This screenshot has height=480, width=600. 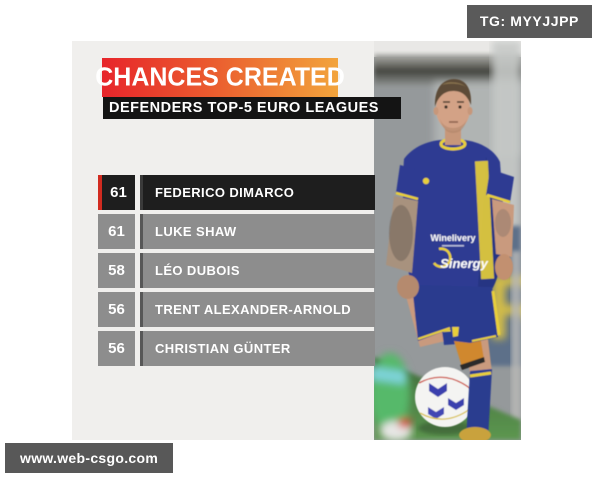 I want to click on player-name: LÉO DUBOIS, so click(x=257, y=270).